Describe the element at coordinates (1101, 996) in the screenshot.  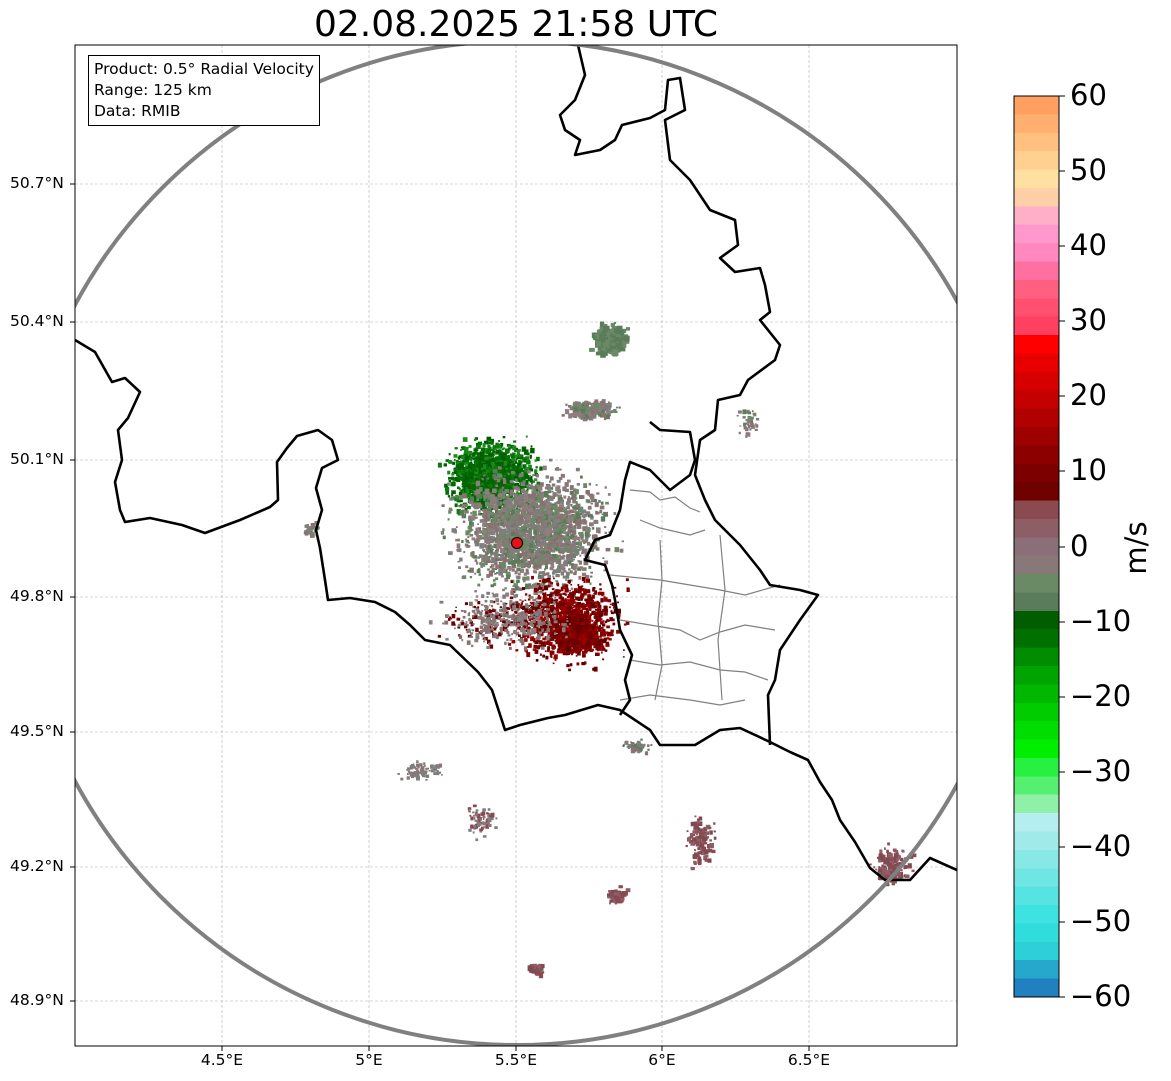
I see `colorbar-tick-label: −60` at that location.